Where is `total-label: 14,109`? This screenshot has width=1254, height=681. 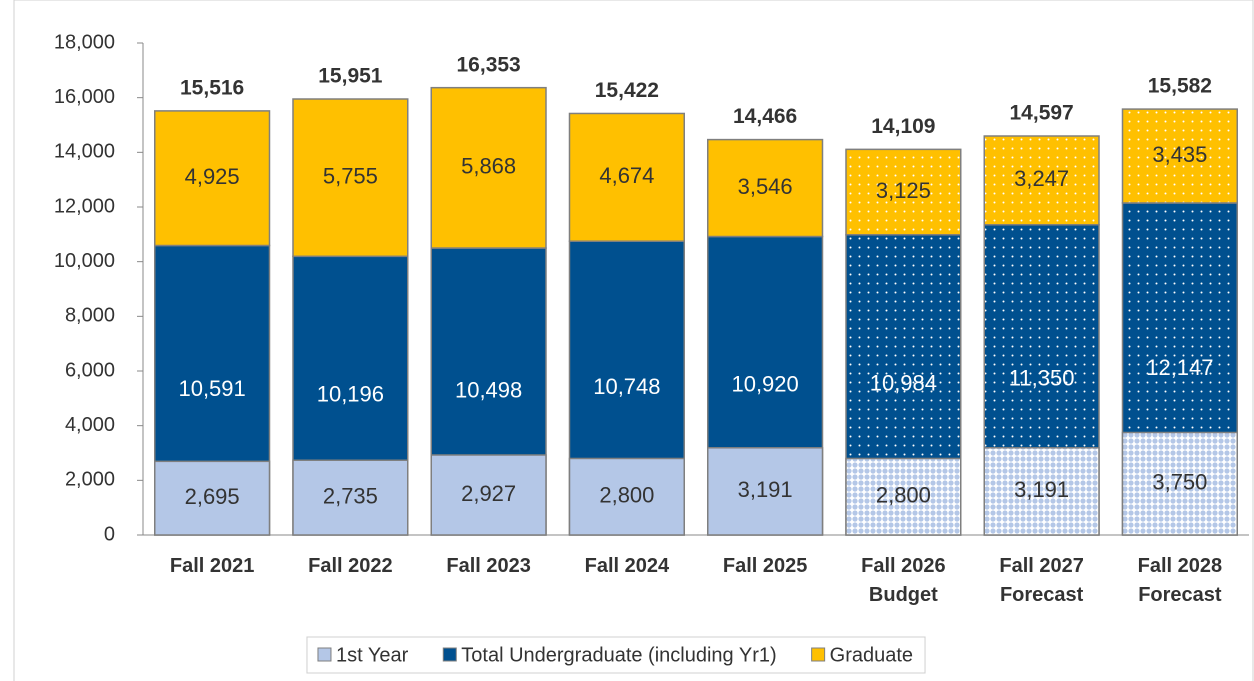
total-label: 14,109 is located at coordinates (903, 126).